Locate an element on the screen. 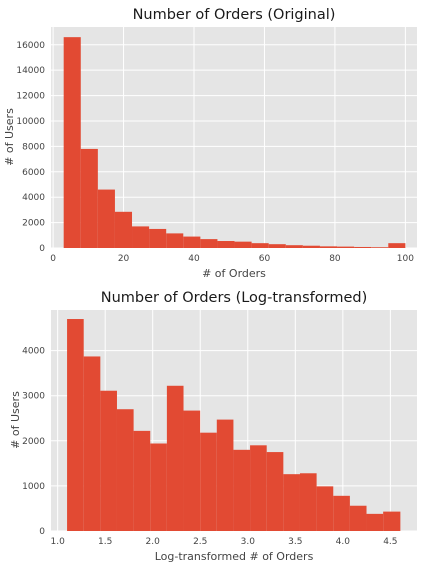  x-tick-label: 0 is located at coordinates (53, 259).